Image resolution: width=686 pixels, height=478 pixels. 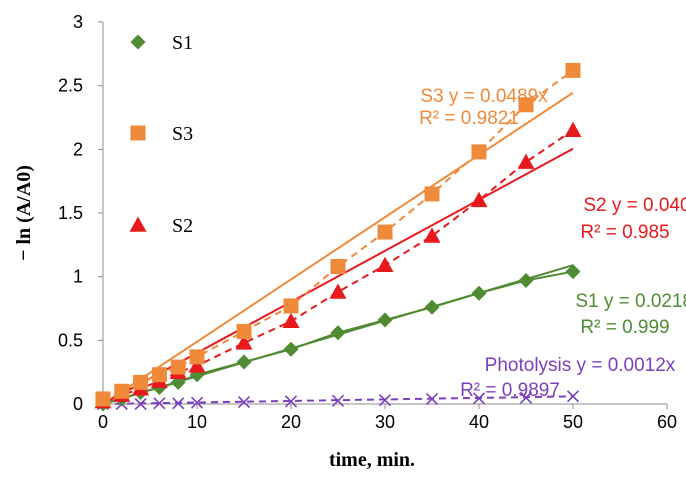 What do you see at coordinates (372, 460) in the screenshot?
I see `x-axis-title: time, min.` at bounding box center [372, 460].